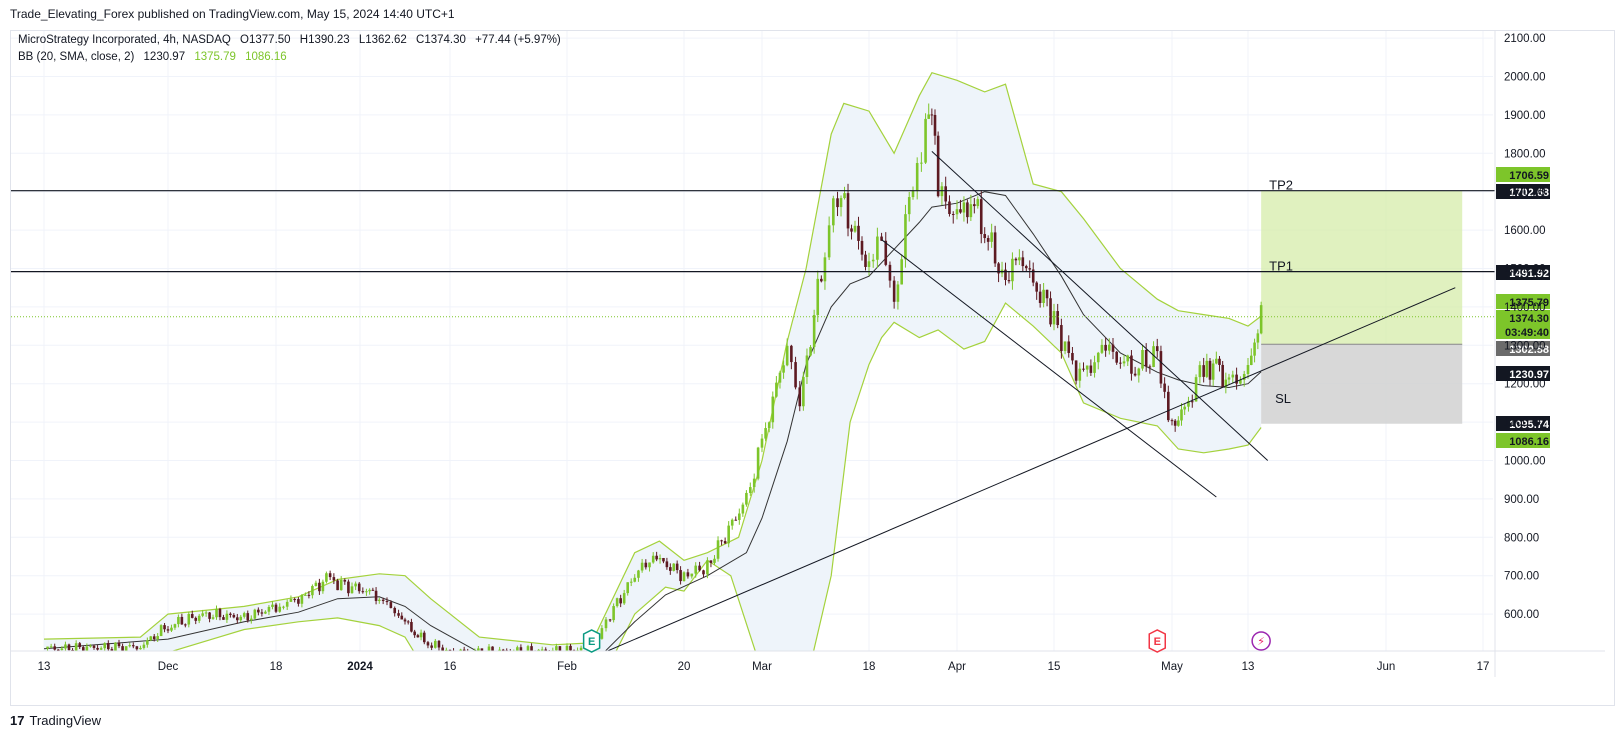 The width and height of the screenshot is (1623, 739). Describe the element at coordinates (1529, 303) in the screenshot. I see `price-flag-text: 1375.79` at that location.